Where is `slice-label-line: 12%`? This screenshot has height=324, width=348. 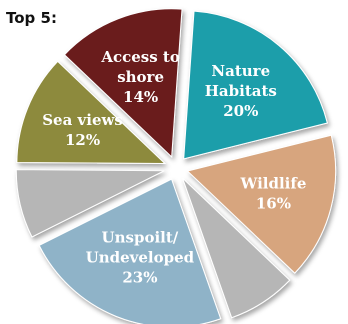 slice-label-line: 12% is located at coordinates (82, 140).